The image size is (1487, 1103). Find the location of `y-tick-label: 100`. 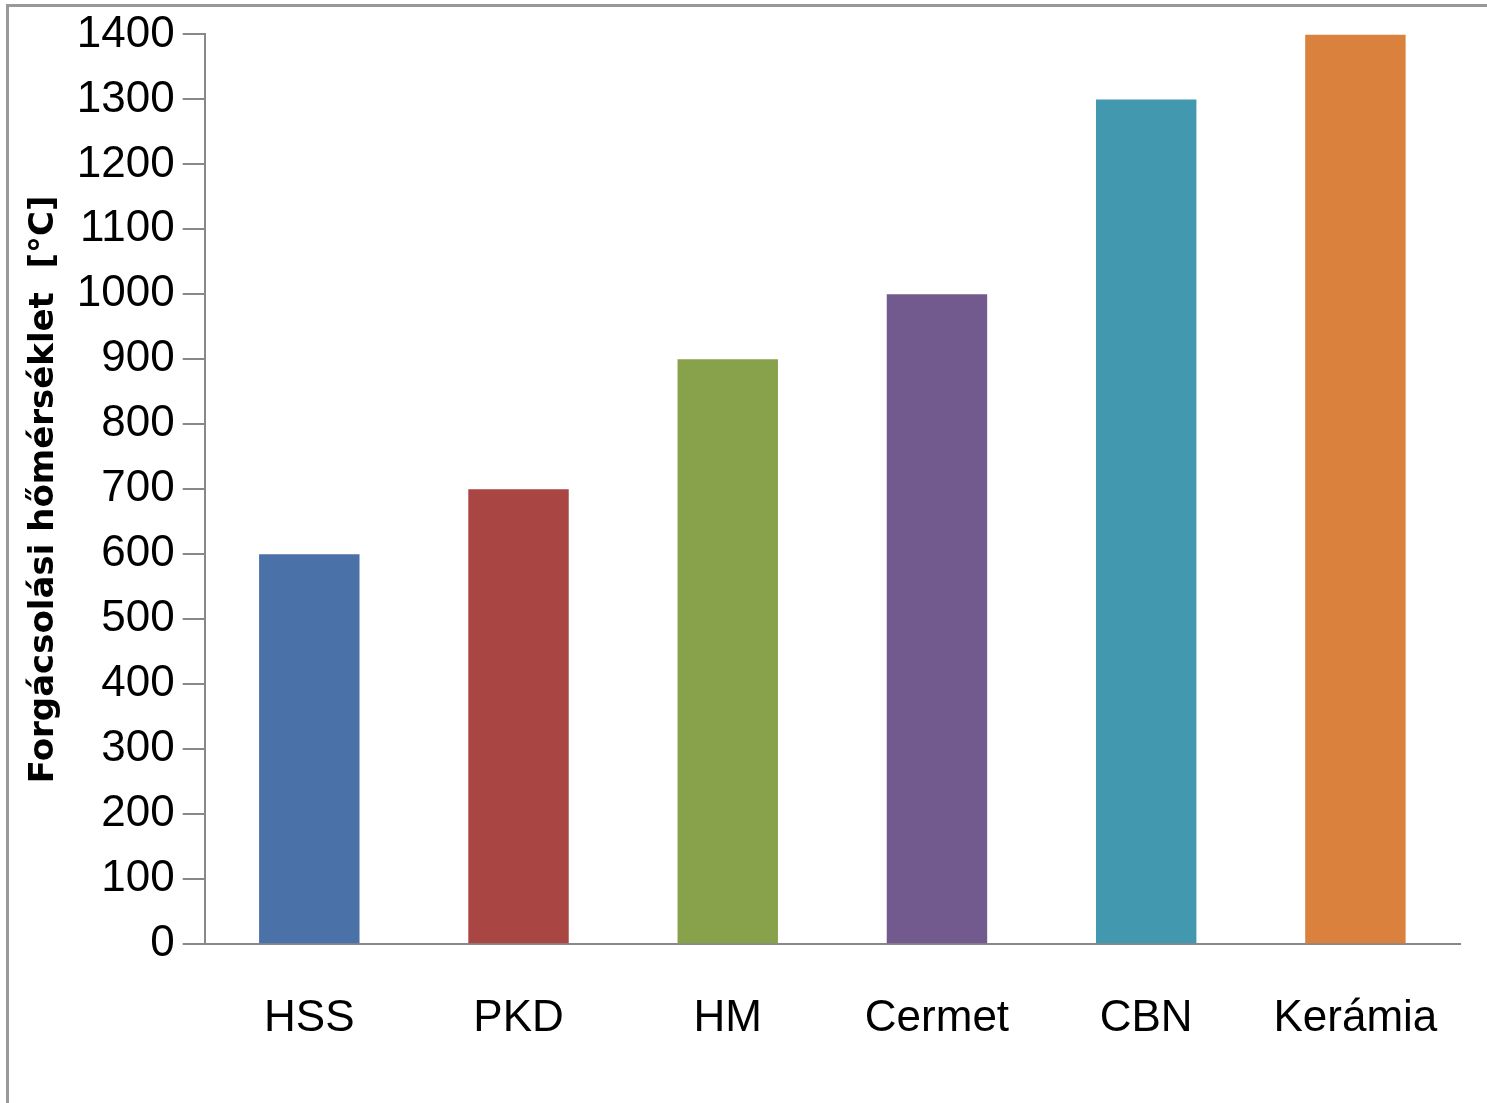

y-tick-label: 100 is located at coordinates (138, 876).